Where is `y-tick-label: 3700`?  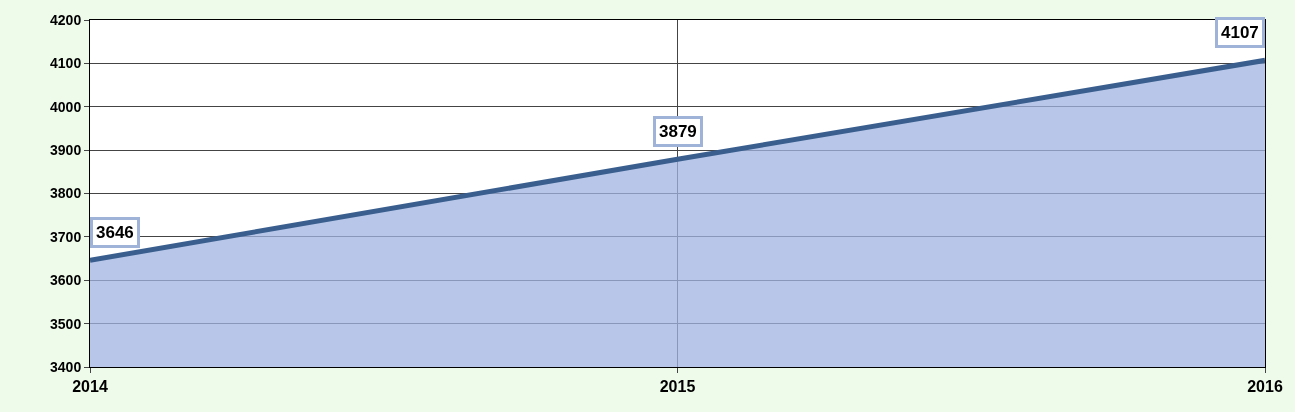
y-tick-label: 3700 is located at coordinates (66, 236).